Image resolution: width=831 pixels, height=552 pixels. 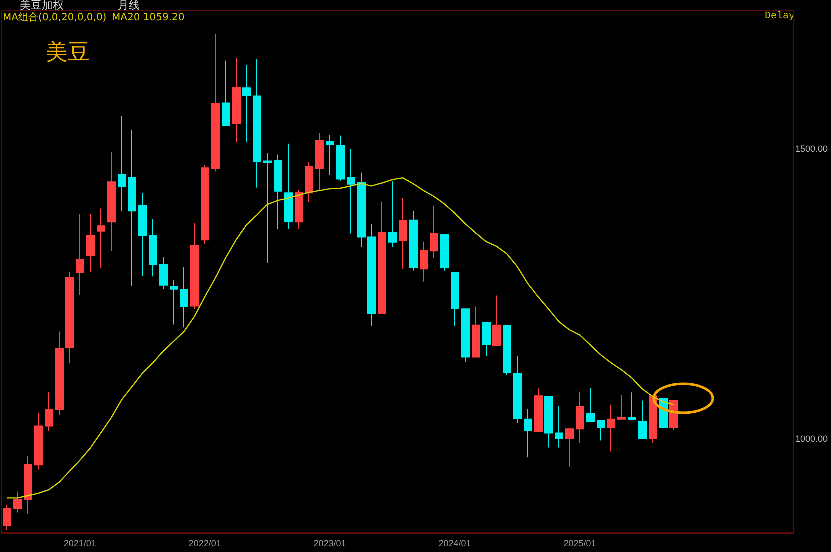 What do you see at coordinates (580, 543) in the screenshot?
I see `x-tick-label: 2025/01` at bounding box center [580, 543].